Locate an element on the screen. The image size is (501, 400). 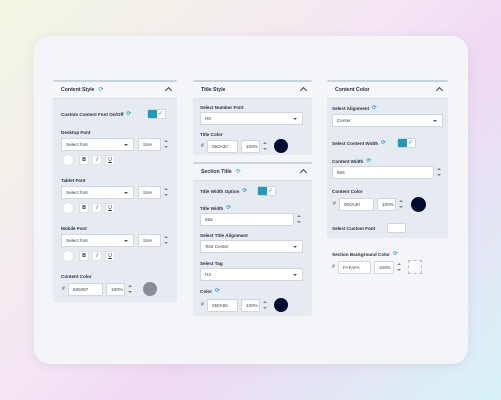
select-alignment-label: Select Alignment ⟳ is located at coordinates (354, 108).